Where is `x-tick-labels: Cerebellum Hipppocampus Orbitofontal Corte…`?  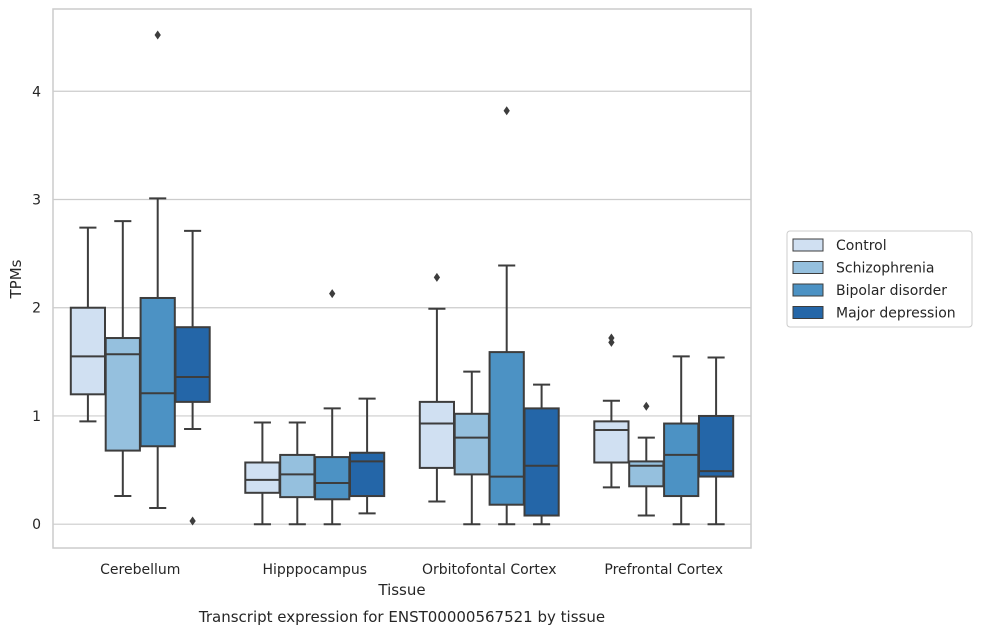
x-tick-labels: Cerebellum Hipppocampus Orbitofontal Corte… is located at coordinates (411, 570).